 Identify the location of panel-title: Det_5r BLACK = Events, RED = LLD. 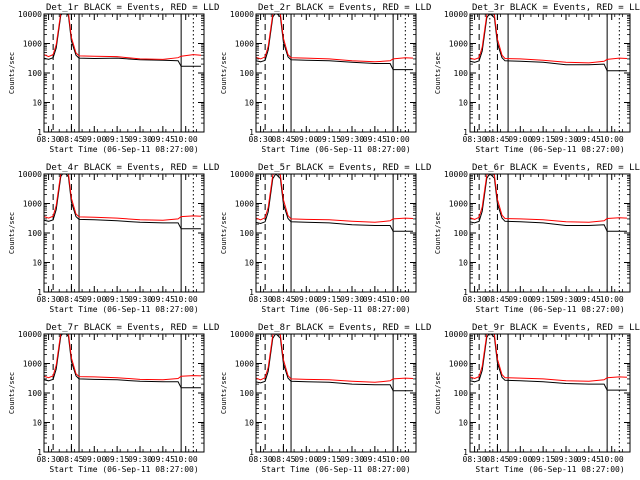
(344, 168).